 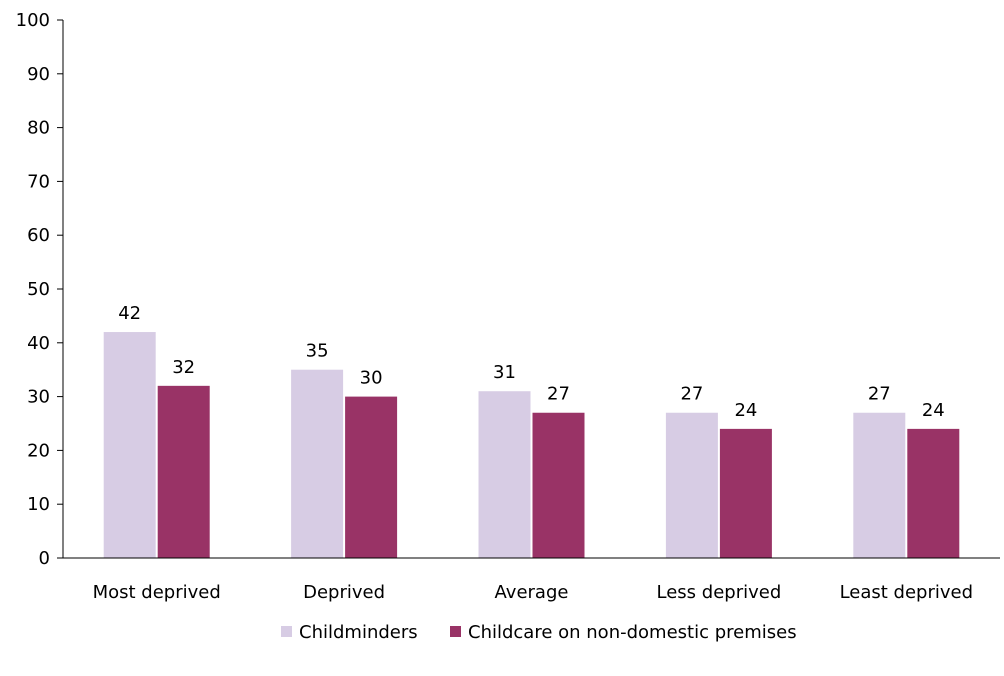 What do you see at coordinates (344, 592) in the screenshot?
I see `x-category-label: Deprived` at bounding box center [344, 592].